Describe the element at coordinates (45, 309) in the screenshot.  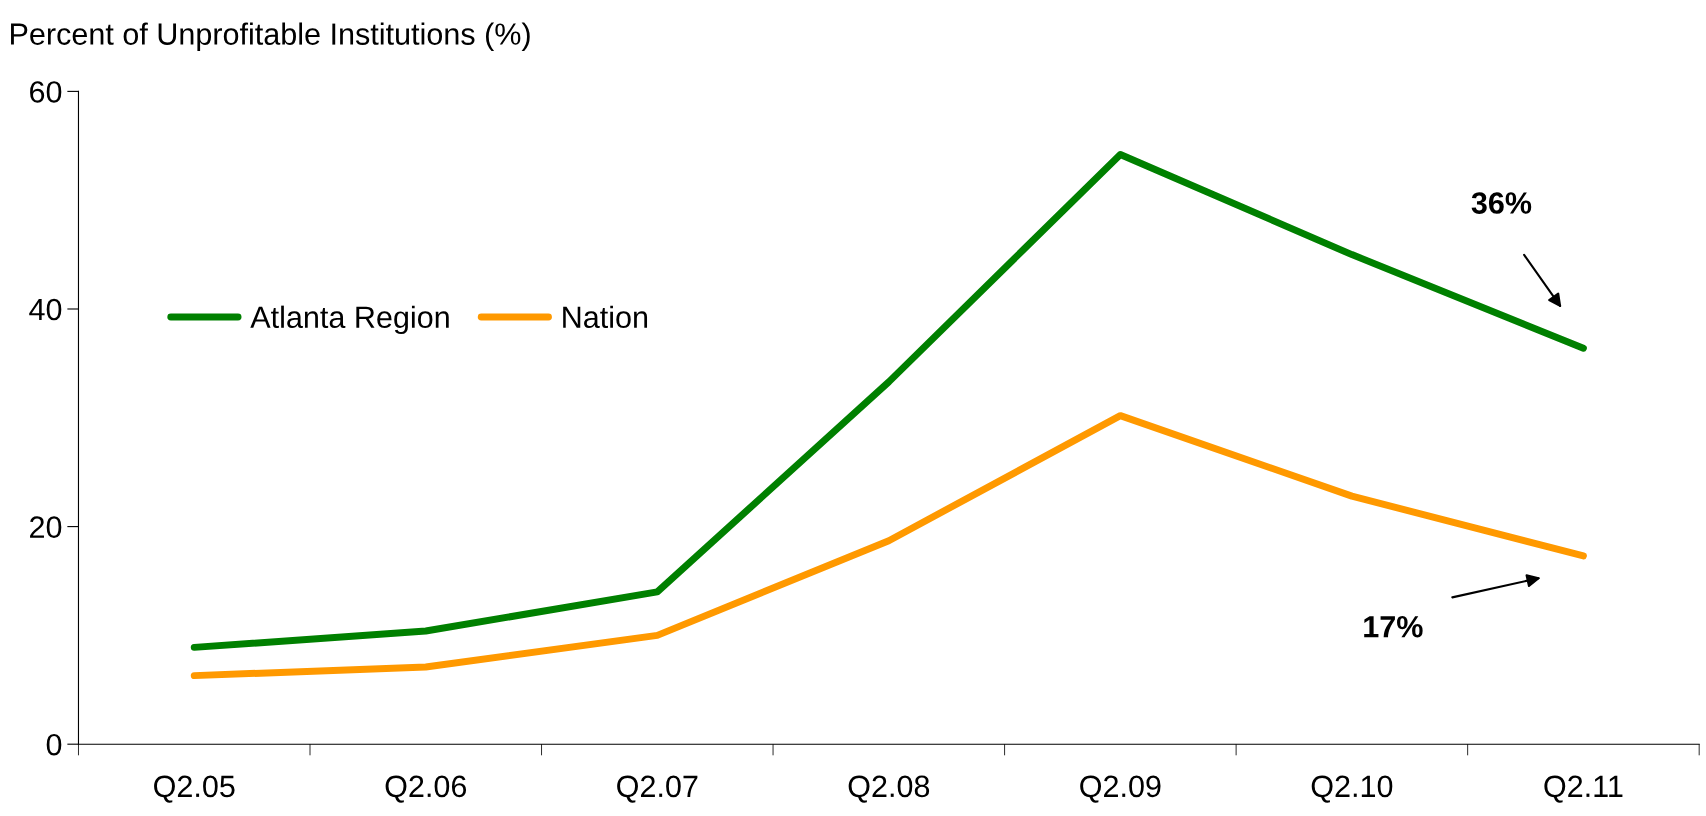
I see `y-tick-label: 40` at that location.